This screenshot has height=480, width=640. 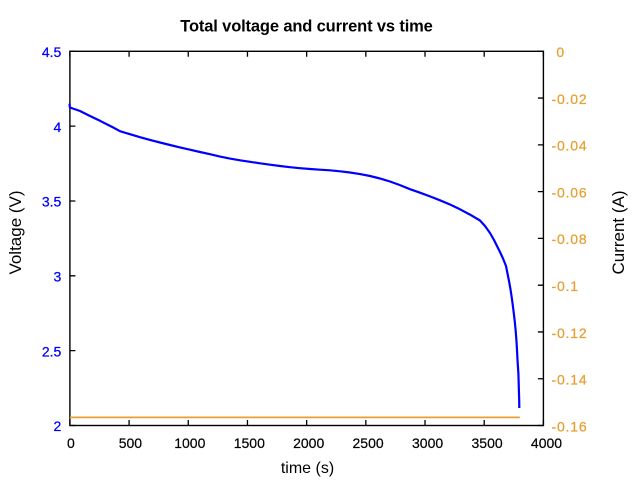 I want to click on svg-text: 1500, so click(x=249, y=443).